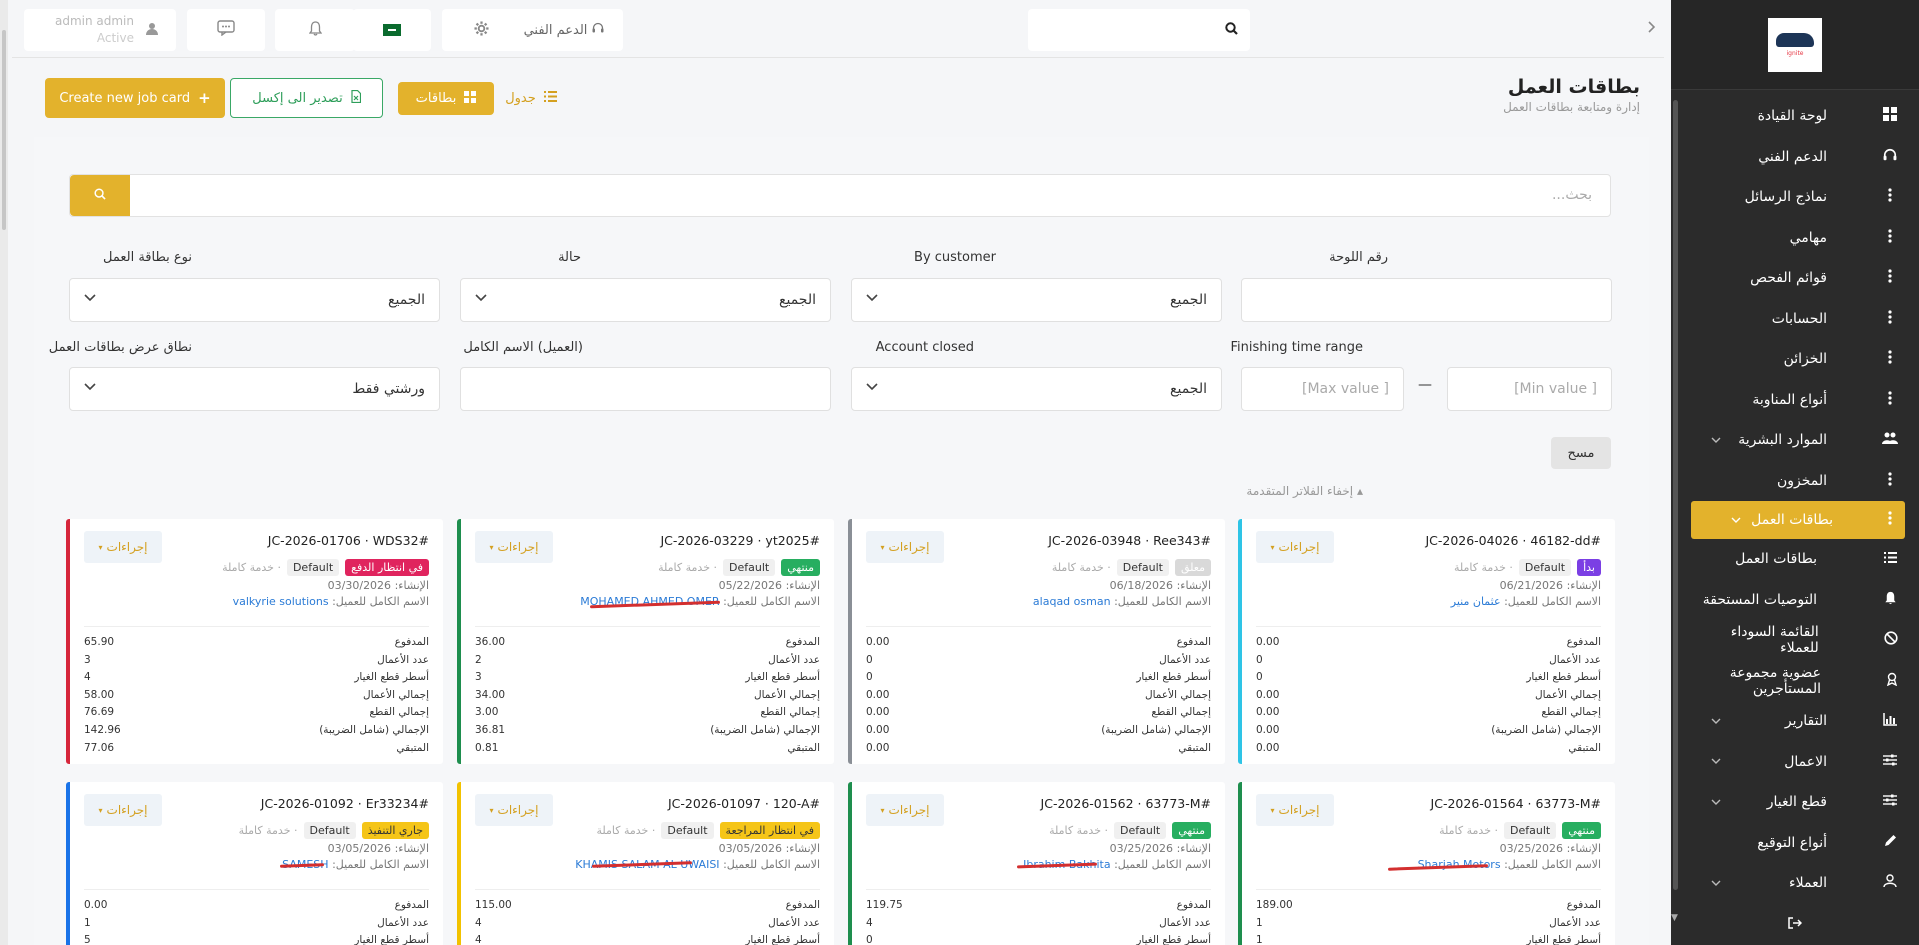 This screenshot has width=1919, height=945. I want to click on sidebar-item-19: العملاء, so click(1795, 883).